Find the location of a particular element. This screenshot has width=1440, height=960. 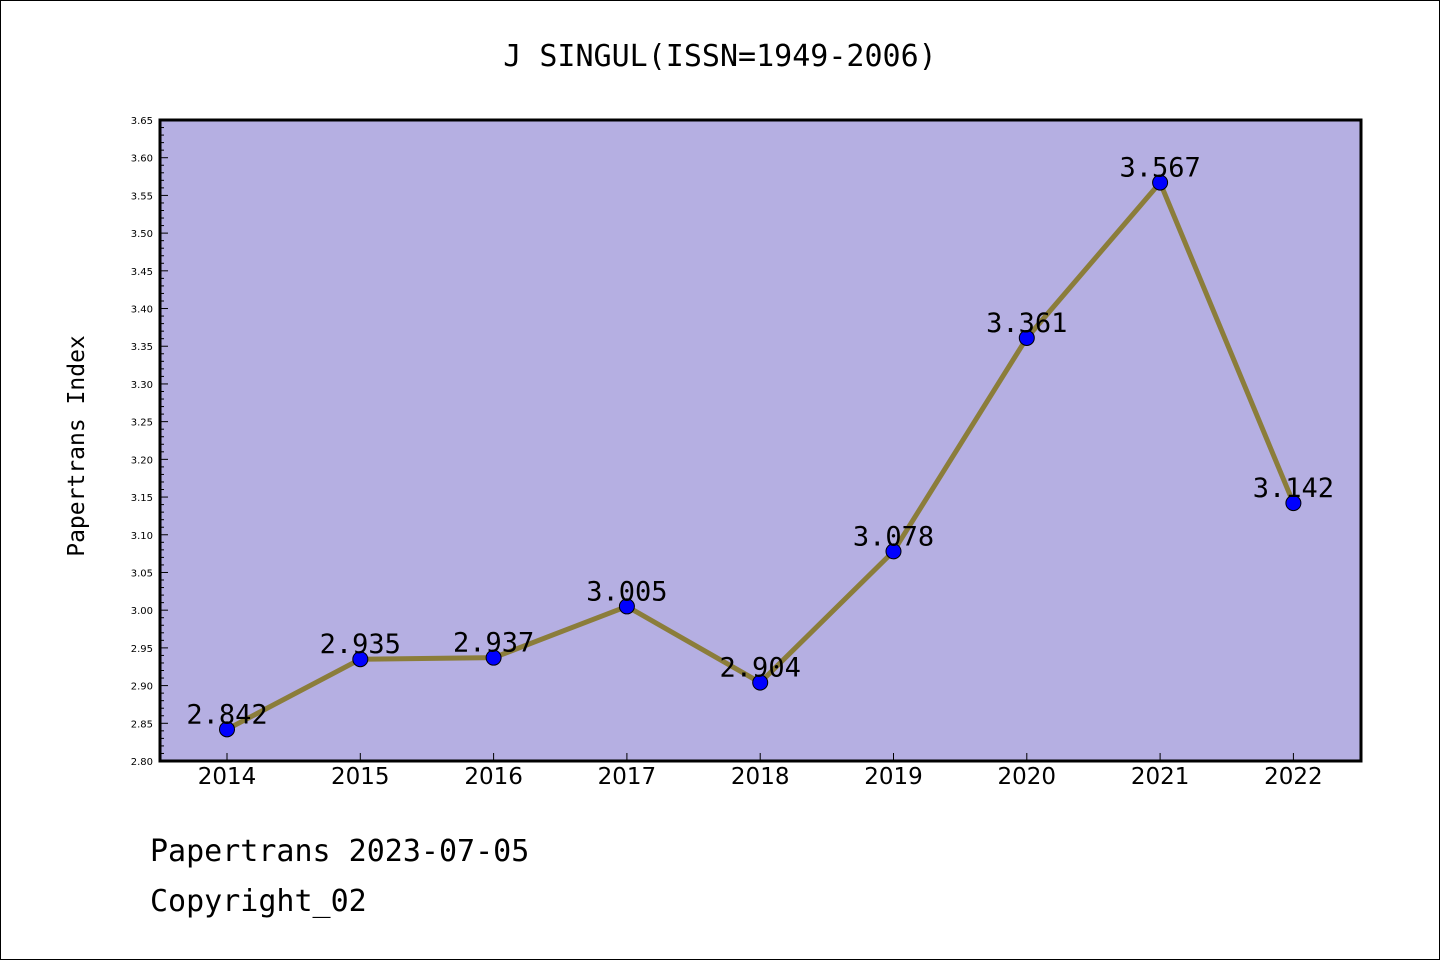

y-tick-label: 3.35 is located at coordinates (142, 347).